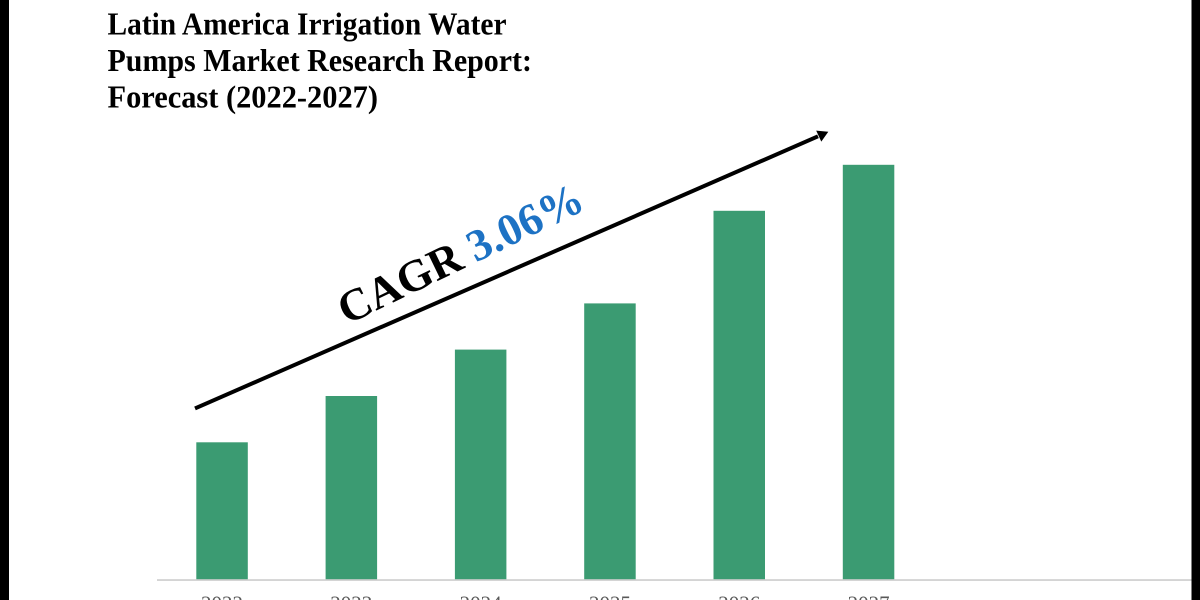 This screenshot has height=600, width=1200. I want to click on svg-text: 2022, so click(222, 595).